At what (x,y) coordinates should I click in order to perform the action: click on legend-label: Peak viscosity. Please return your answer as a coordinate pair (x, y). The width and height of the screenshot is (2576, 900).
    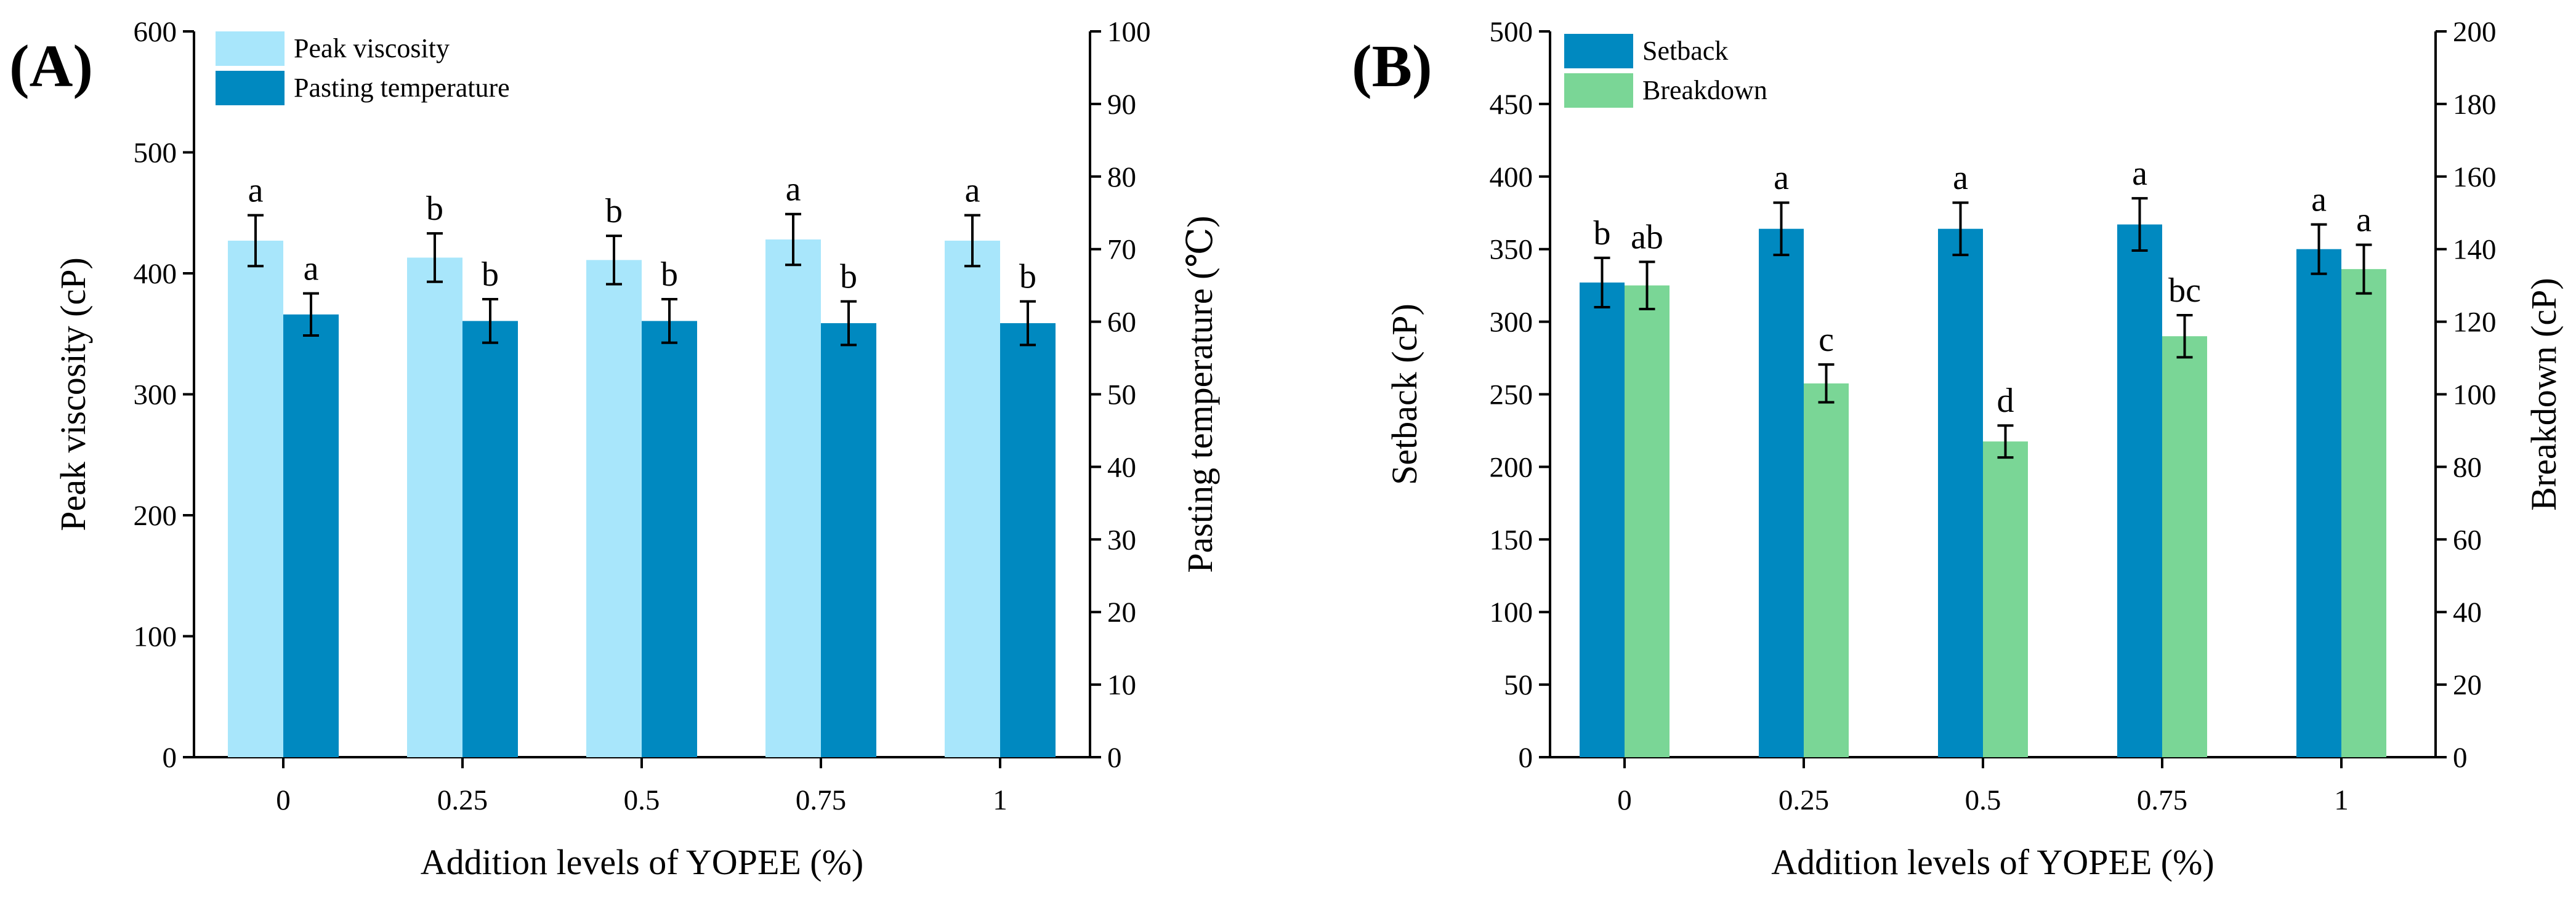
    Looking at the image, I should click on (372, 48).